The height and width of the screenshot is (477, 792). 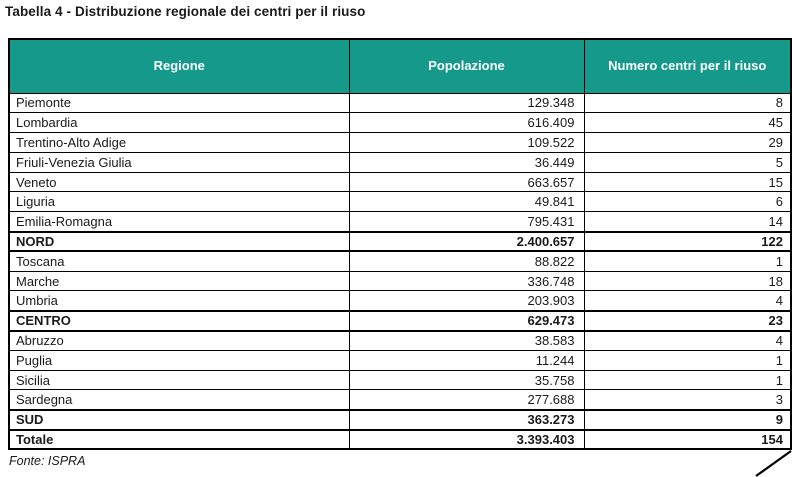 What do you see at coordinates (687, 281) in the screenshot?
I see `centers-cell: 18` at bounding box center [687, 281].